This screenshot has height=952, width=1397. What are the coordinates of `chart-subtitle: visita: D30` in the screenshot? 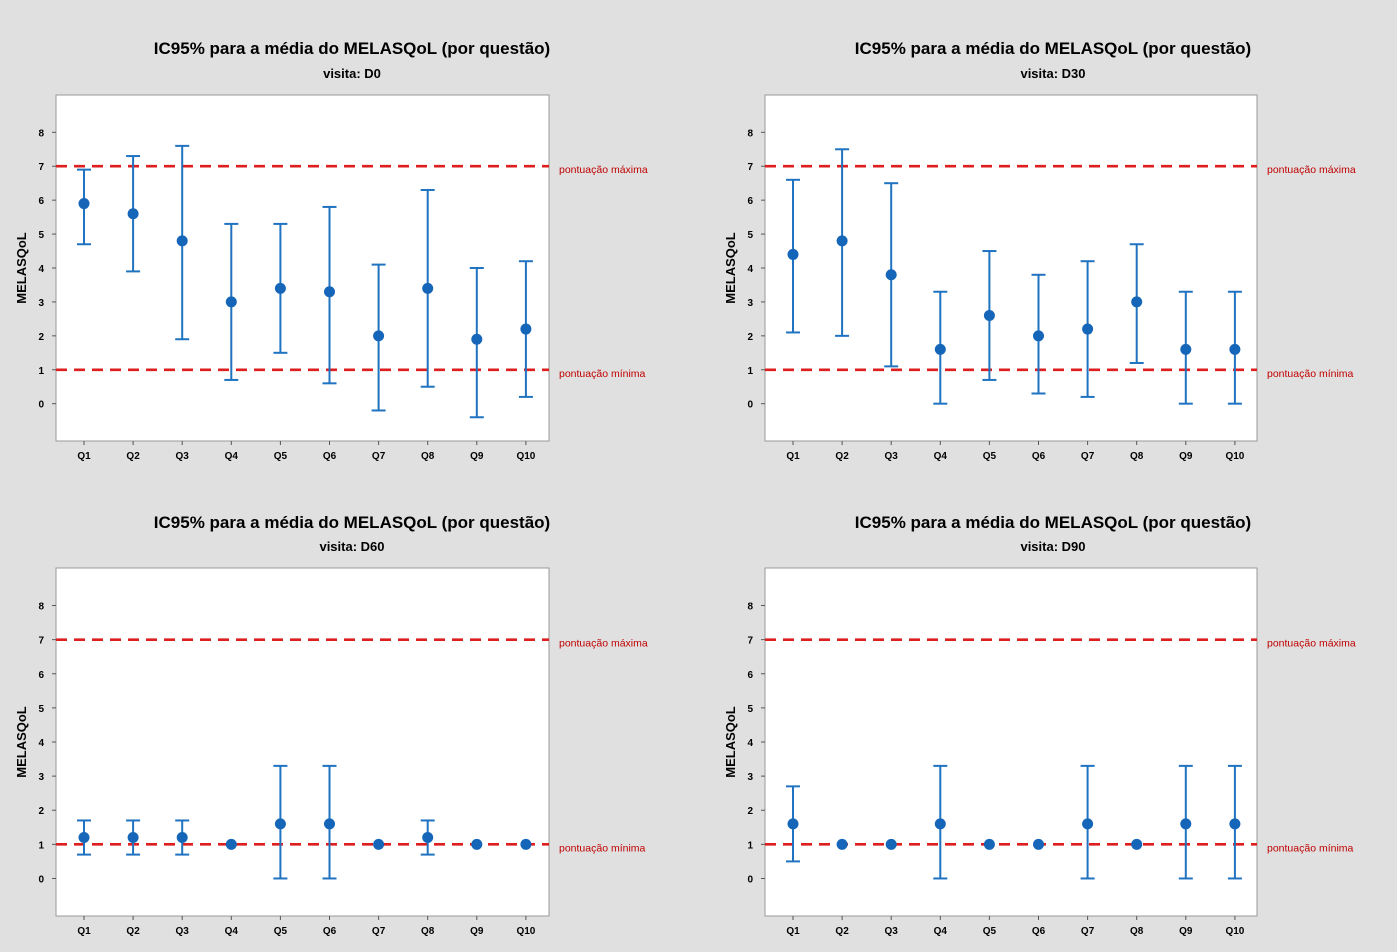 It's located at (1052, 73).